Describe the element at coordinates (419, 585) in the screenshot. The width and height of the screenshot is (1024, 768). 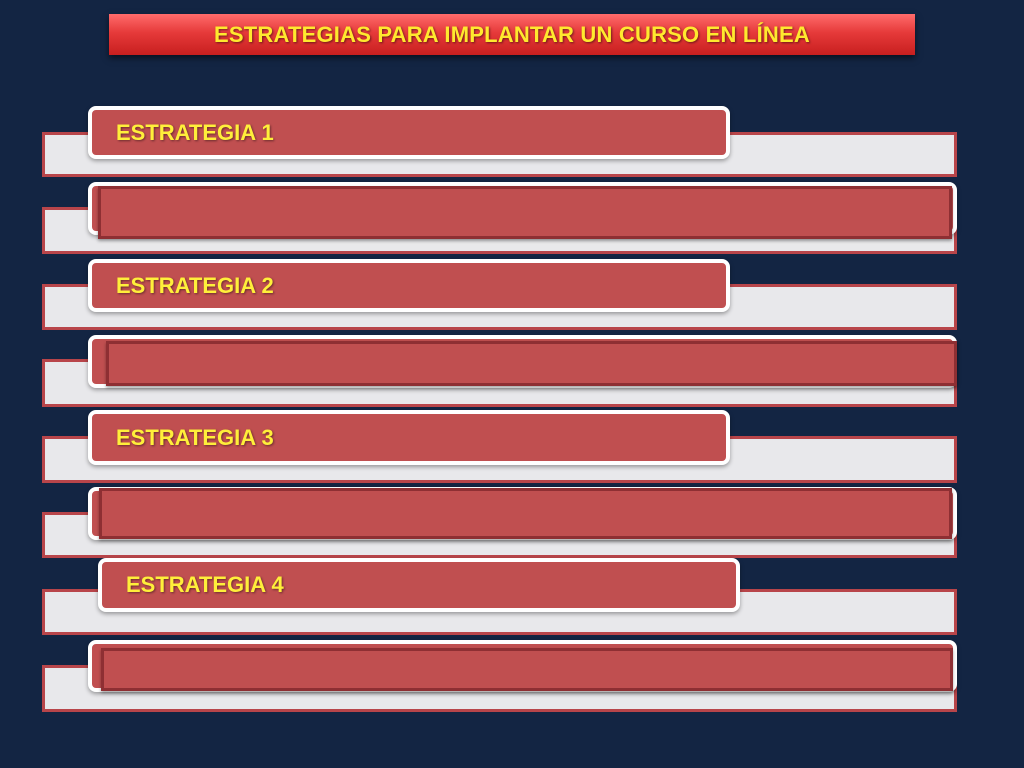
I see `strategy-4-tab: ESTRATEGIA 4` at that location.